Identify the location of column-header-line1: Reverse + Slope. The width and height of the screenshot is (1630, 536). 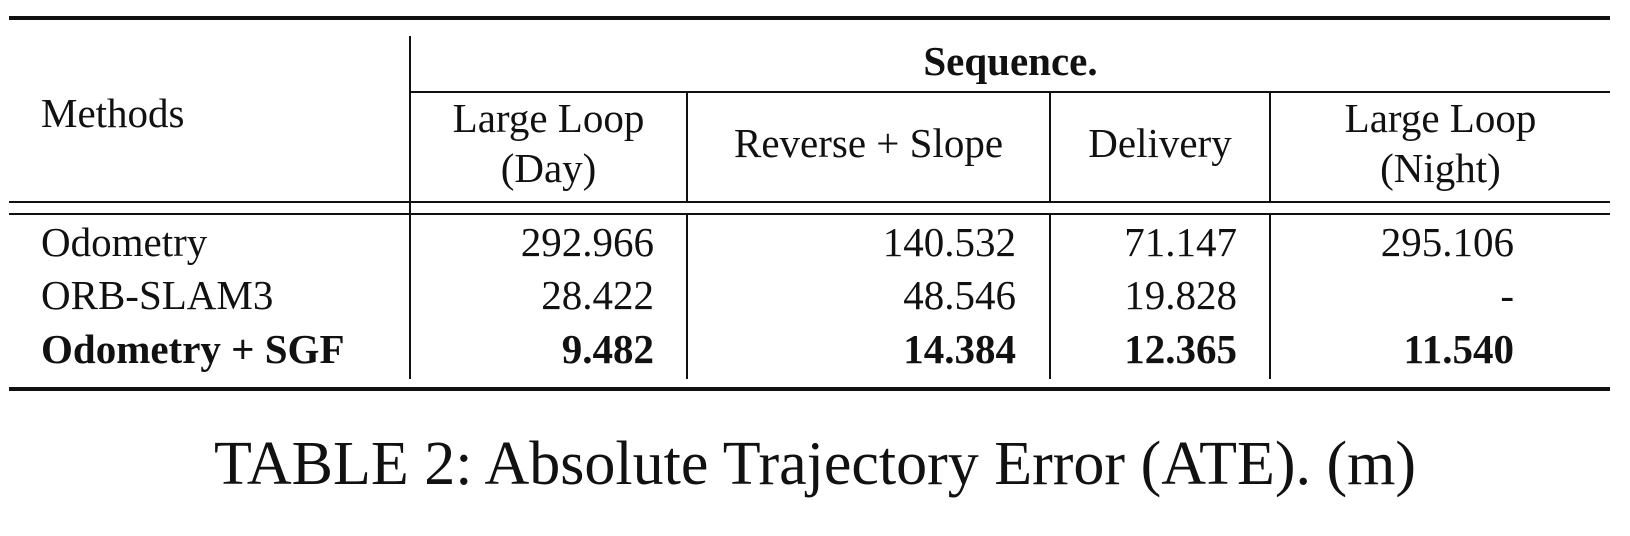
(868, 143).